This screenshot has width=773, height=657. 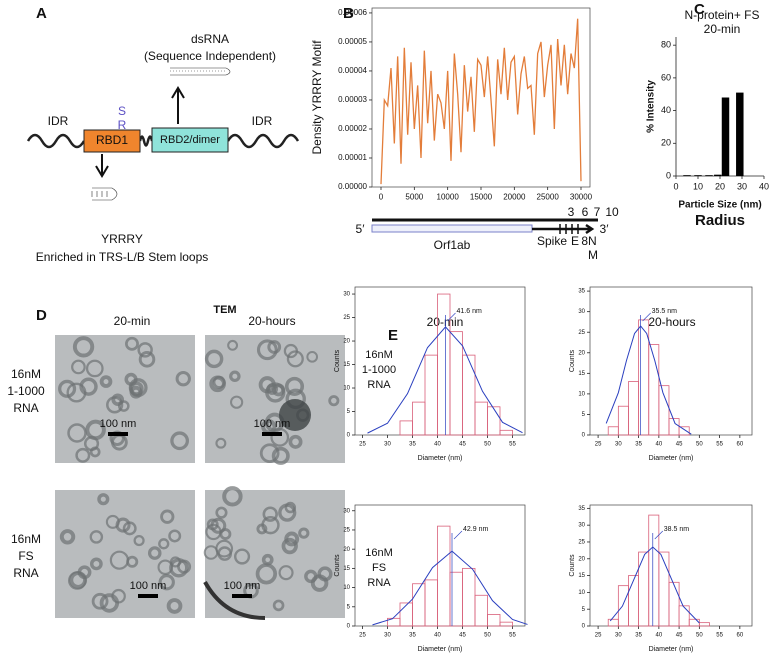 What do you see at coordinates (41, 315) in the screenshot?
I see `panel-label: D` at bounding box center [41, 315].